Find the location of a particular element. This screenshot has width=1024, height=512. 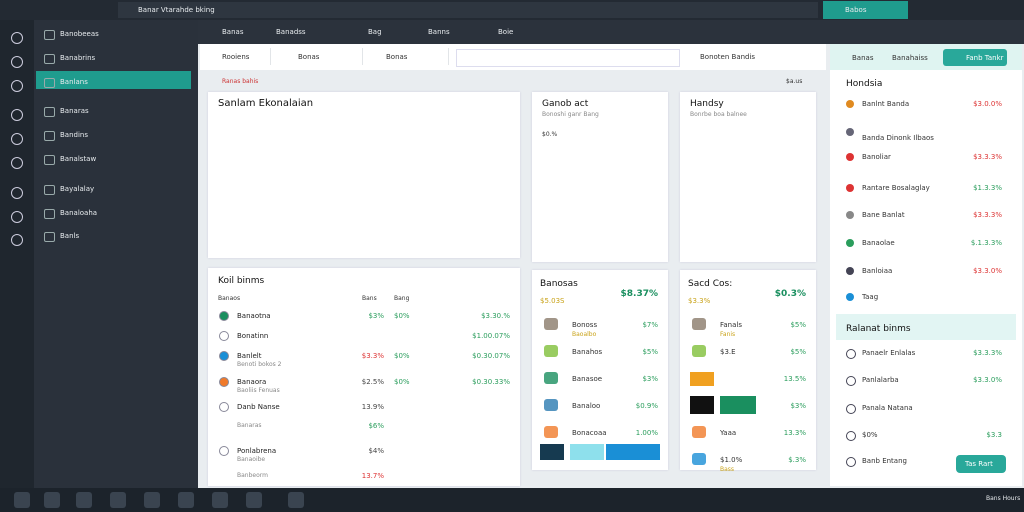

taskbar is located at coordinates (512, 500).